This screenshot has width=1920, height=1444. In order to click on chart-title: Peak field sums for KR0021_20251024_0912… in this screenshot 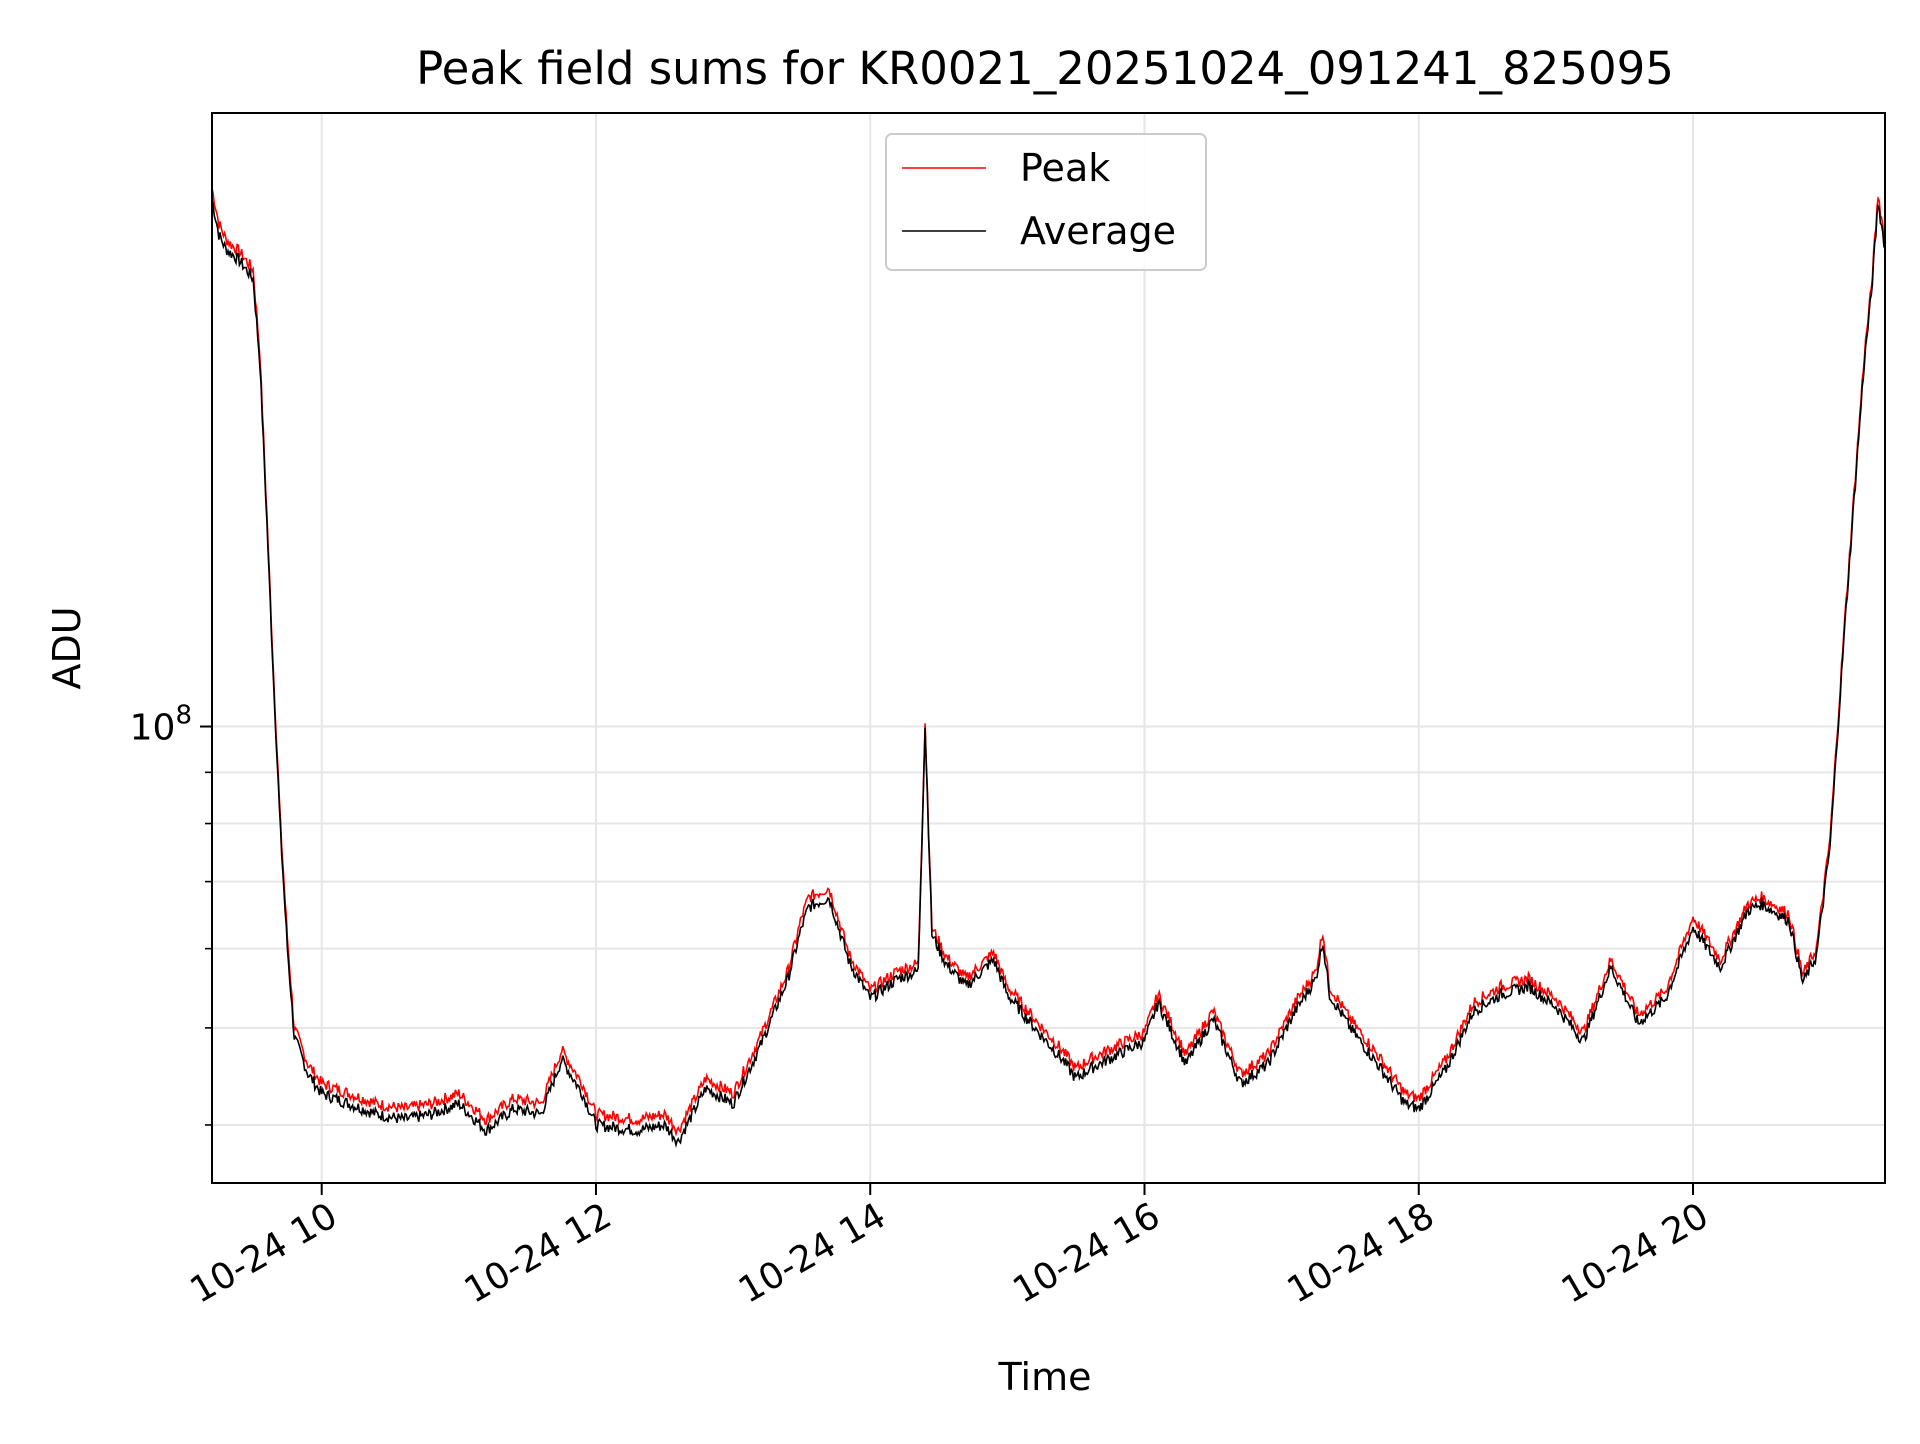, I will do `click(1045, 68)`.